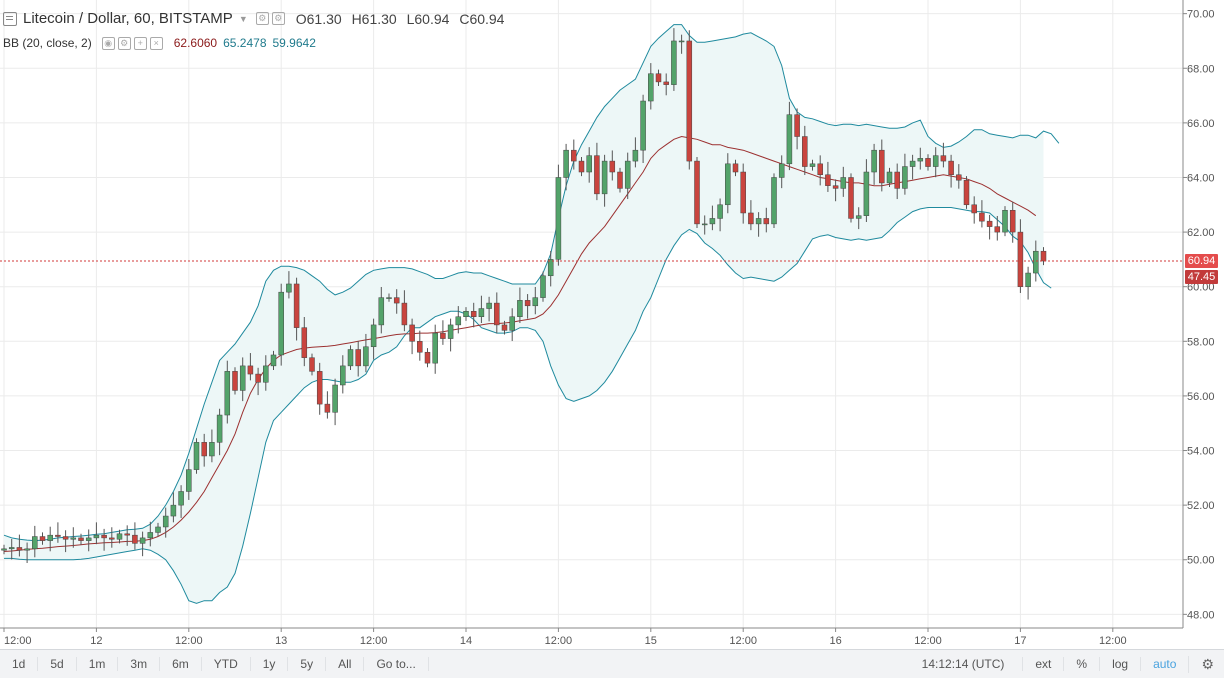  Describe the element at coordinates (128, 18) in the screenshot. I see `symbol-title: Litecoin / Dollar, 60, BITSTAMP` at that location.